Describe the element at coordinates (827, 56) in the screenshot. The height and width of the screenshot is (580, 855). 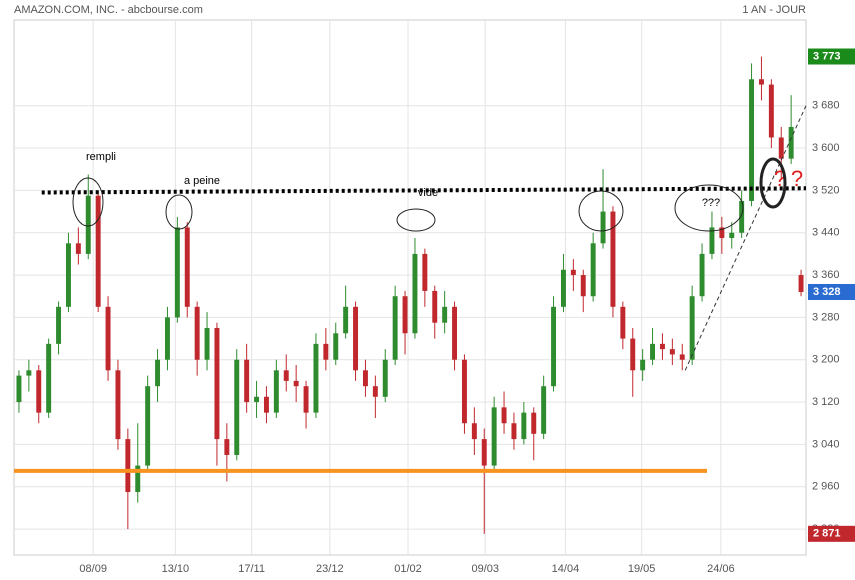
I see `price-label: 3 773` at that location.